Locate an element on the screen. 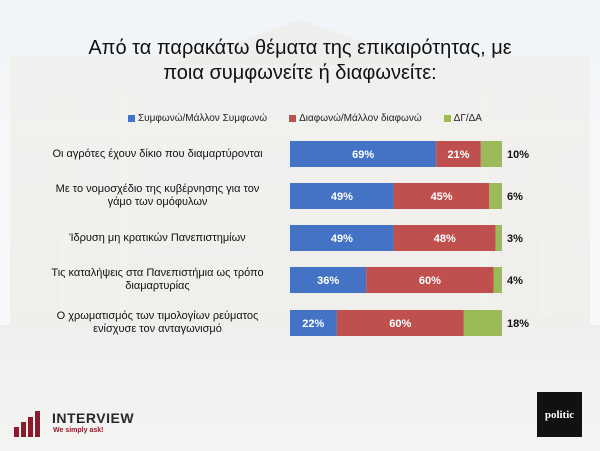 The height and width of the screenshot is (451, 600). interview-logo-tagline: We simply ask! is located at coordinates (78, 430).